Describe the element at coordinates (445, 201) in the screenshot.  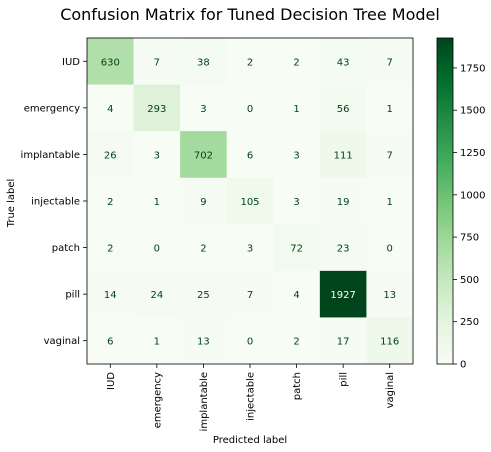
I see `colorbar` at that location.